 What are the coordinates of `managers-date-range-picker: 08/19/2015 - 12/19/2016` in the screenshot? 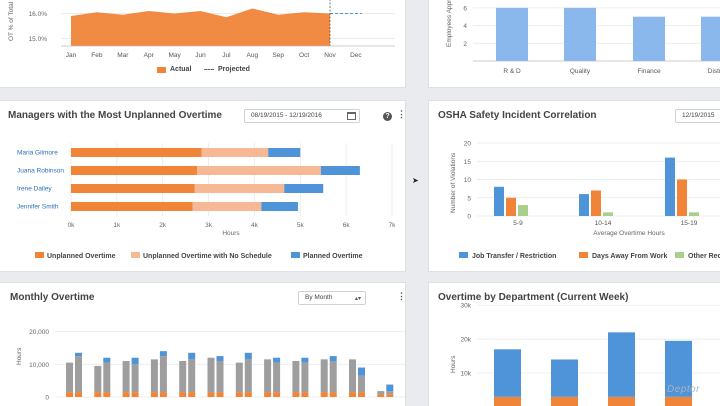 It's located at (302, 116).